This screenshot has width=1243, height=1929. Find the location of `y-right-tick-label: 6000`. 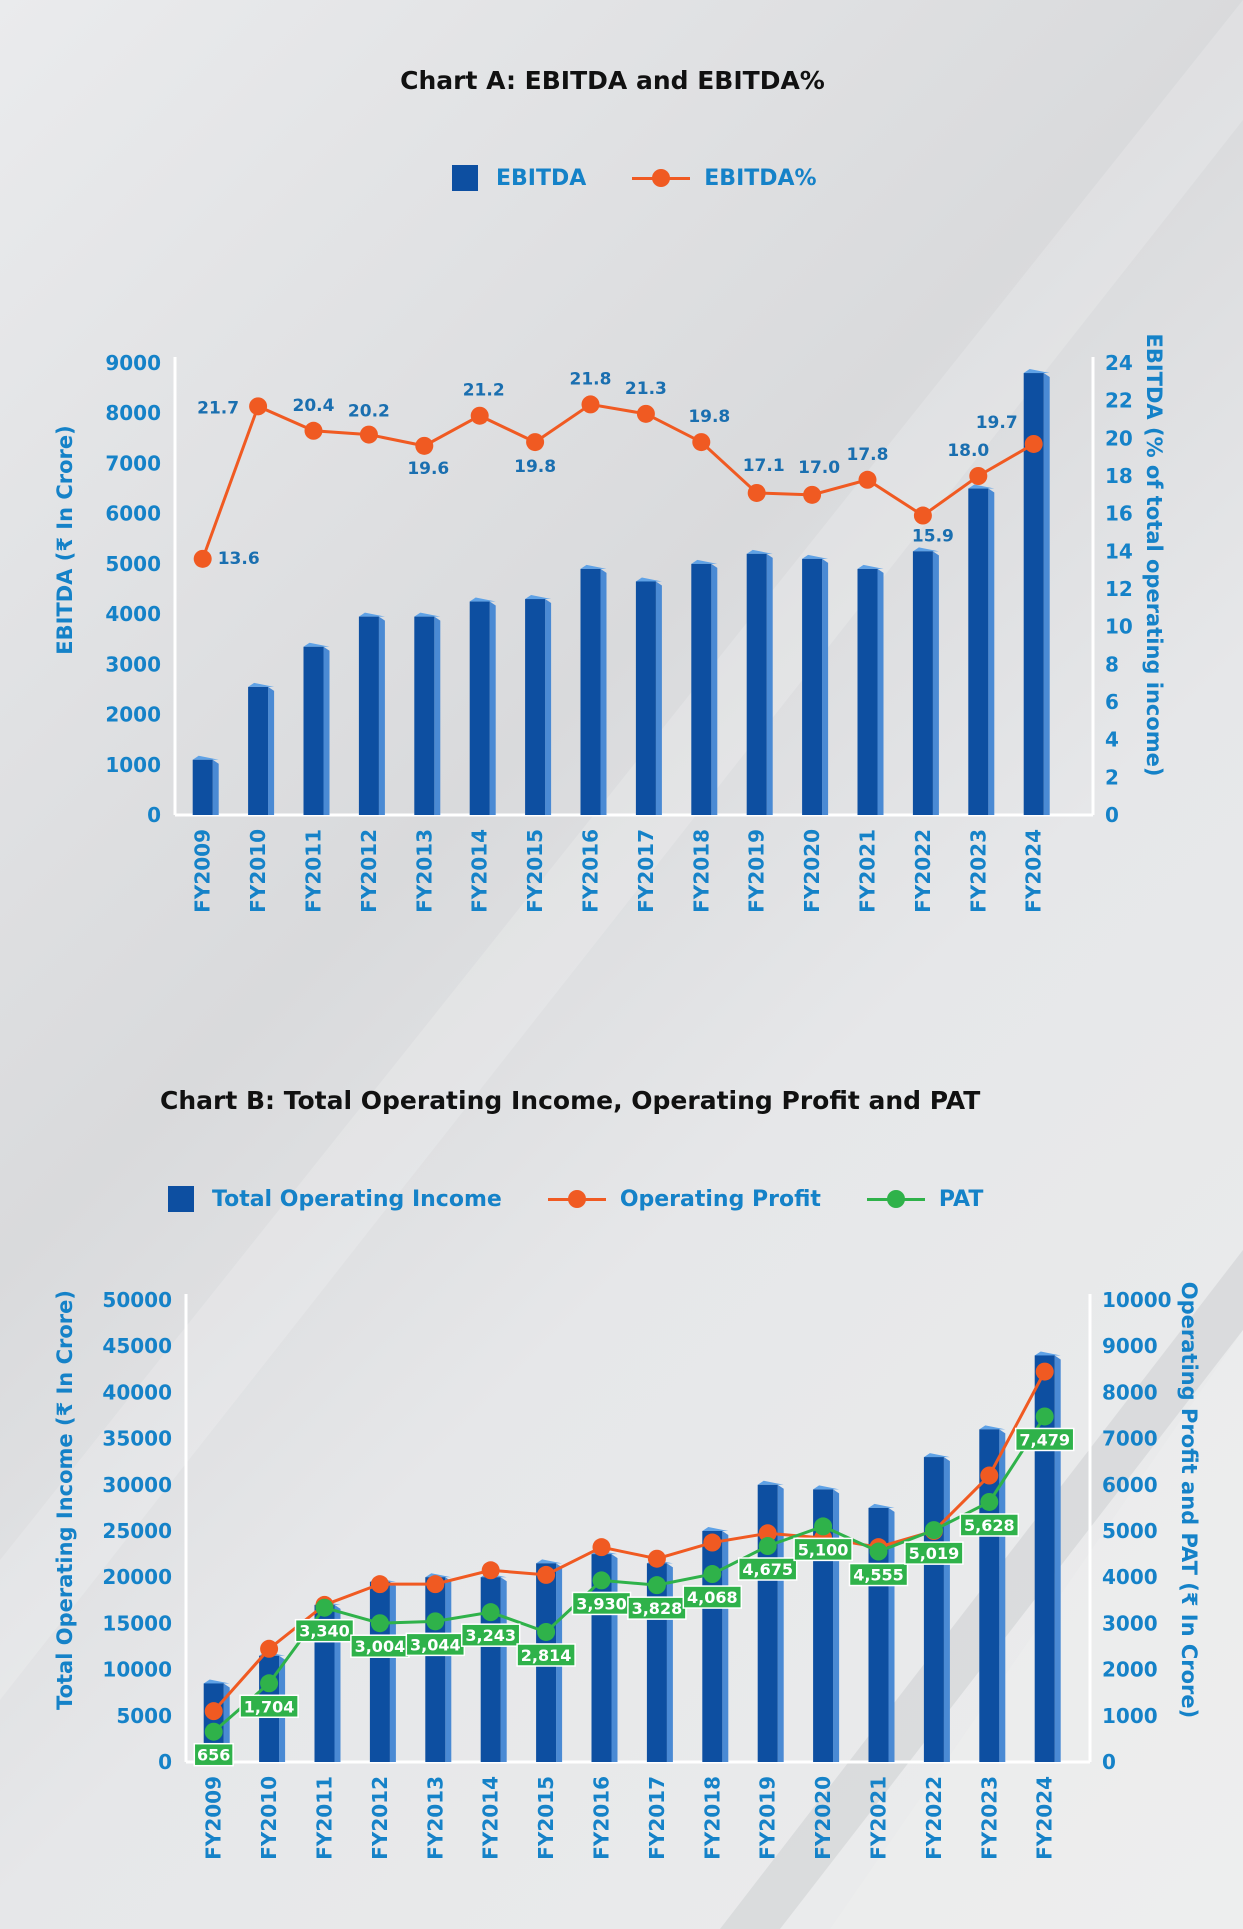

y-right-tick-label: 6000 is located at coordinates (1130, 1485).